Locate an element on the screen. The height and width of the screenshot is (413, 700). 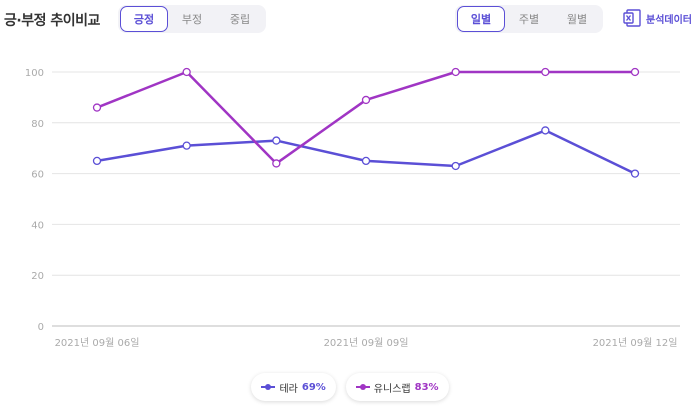
legend-label-tera: 테라 is located at coordinates (288, 389).